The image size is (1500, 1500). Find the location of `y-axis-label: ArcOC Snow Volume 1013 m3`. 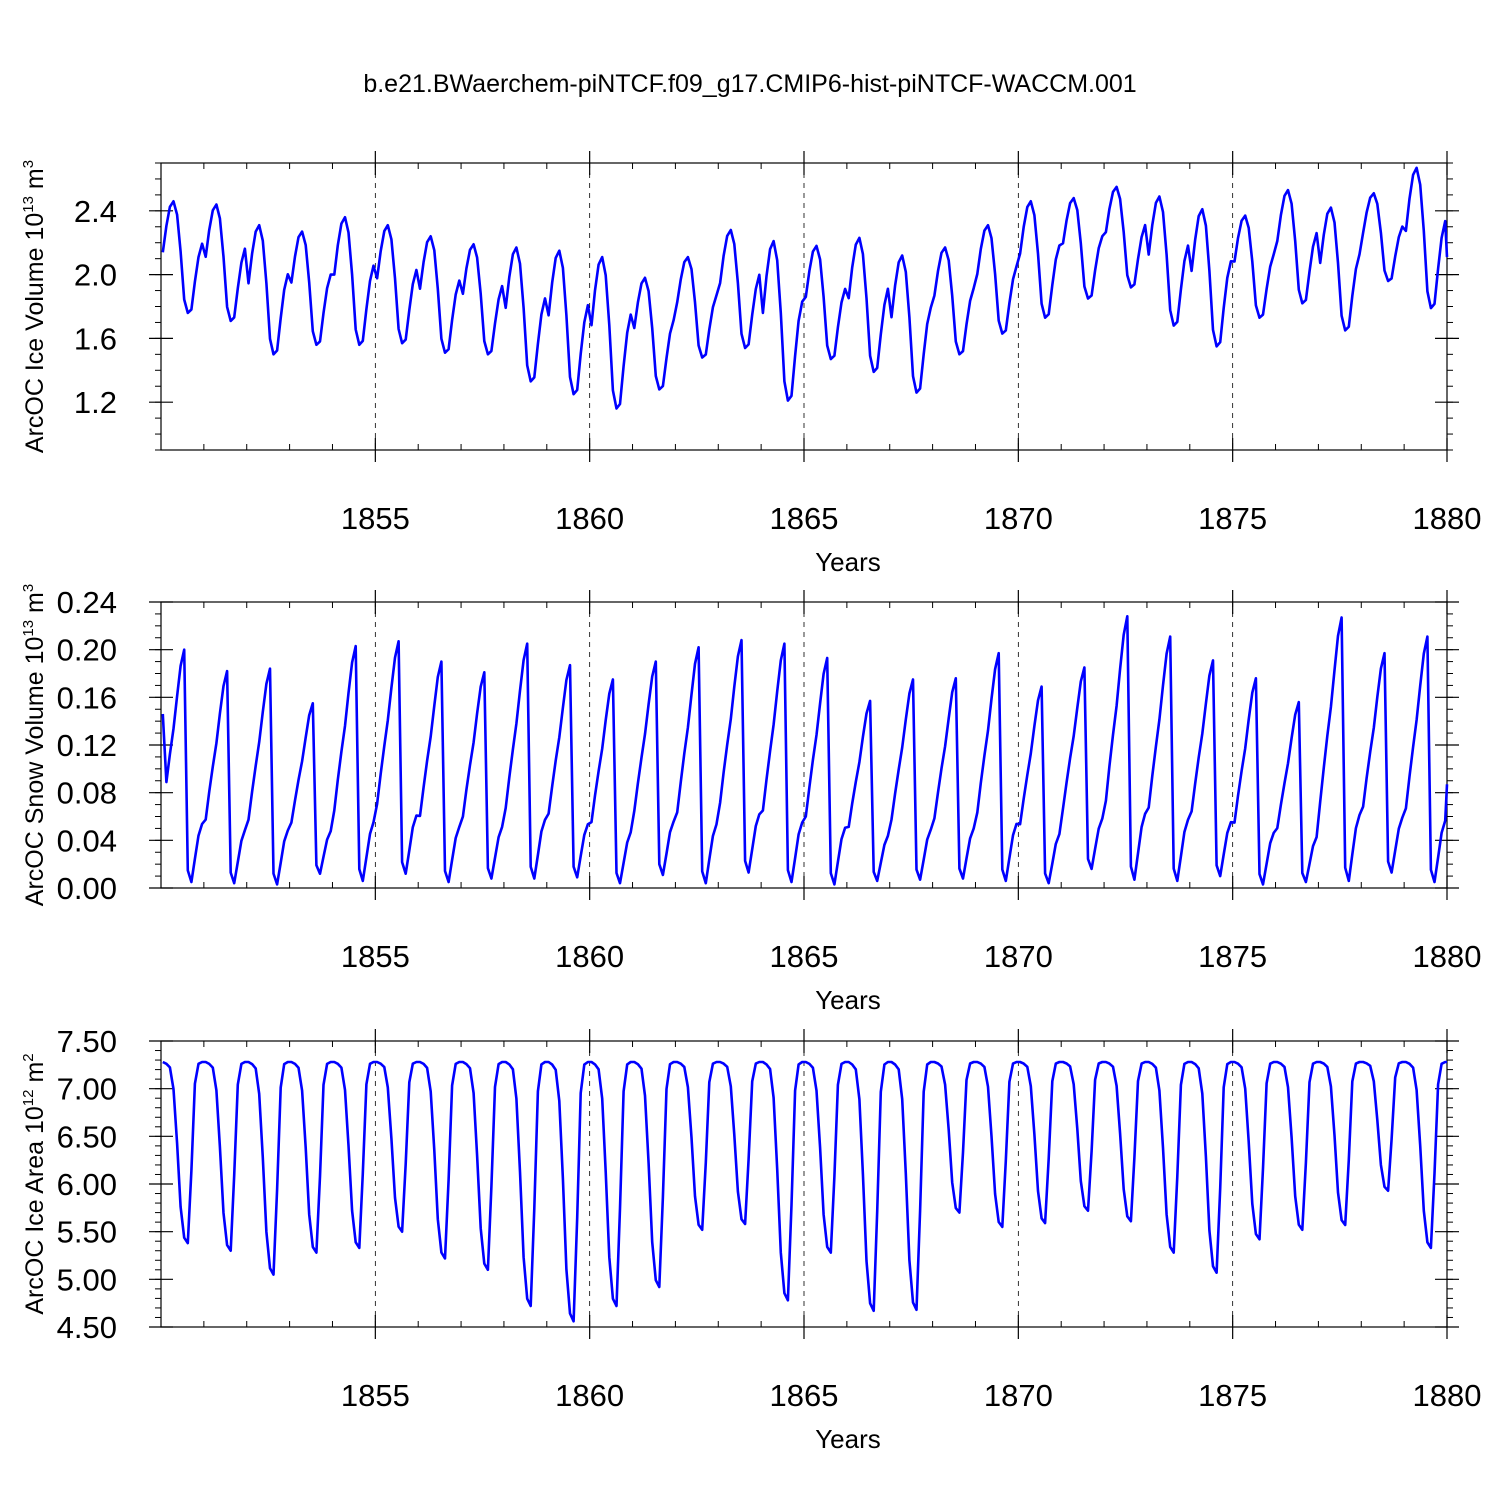

y-axis-label: ArcOC Snow Volume 1013 m3 is located at coordinates (34, 745).